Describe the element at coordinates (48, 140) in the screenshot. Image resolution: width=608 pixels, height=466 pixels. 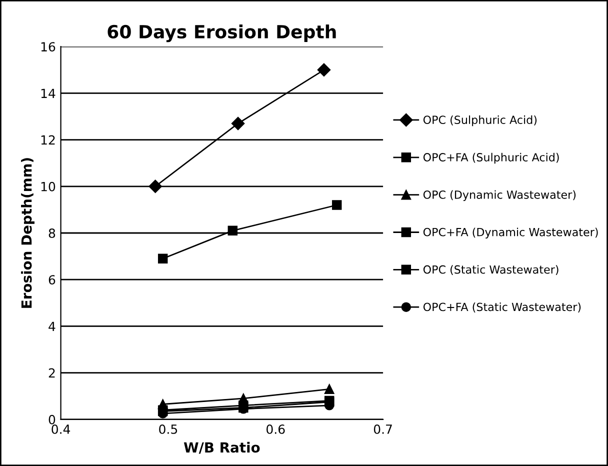
I see `y-tick-label: 12` at that location.